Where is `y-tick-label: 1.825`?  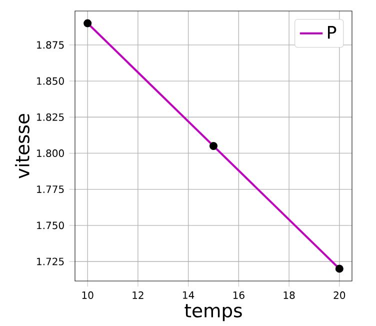 y-tick-label: 1.825 is located at coordinates (50, 117).